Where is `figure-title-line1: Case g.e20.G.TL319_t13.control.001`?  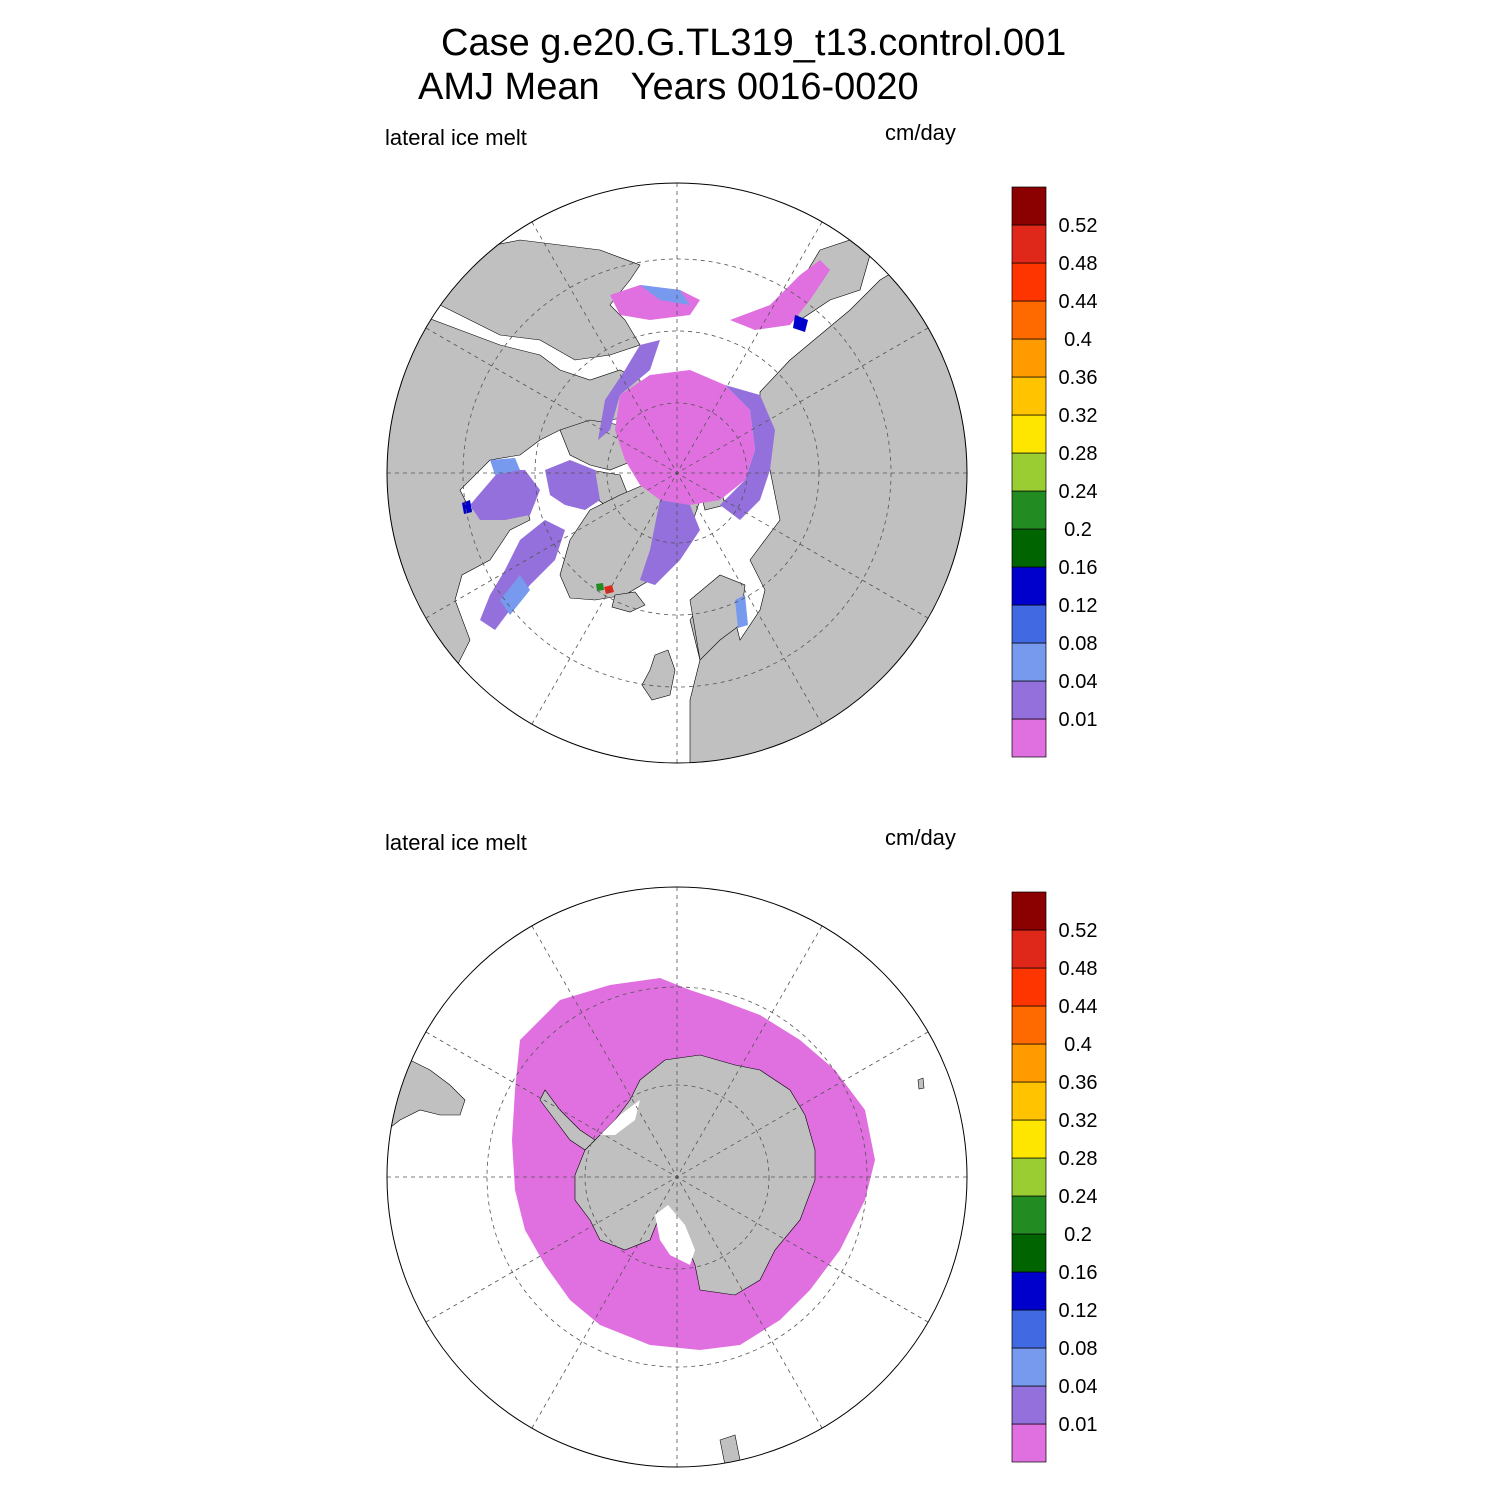
figure-title-line1: Case g.e20.G.TL319_t13.control.001 is located at coordinates (754, 43).